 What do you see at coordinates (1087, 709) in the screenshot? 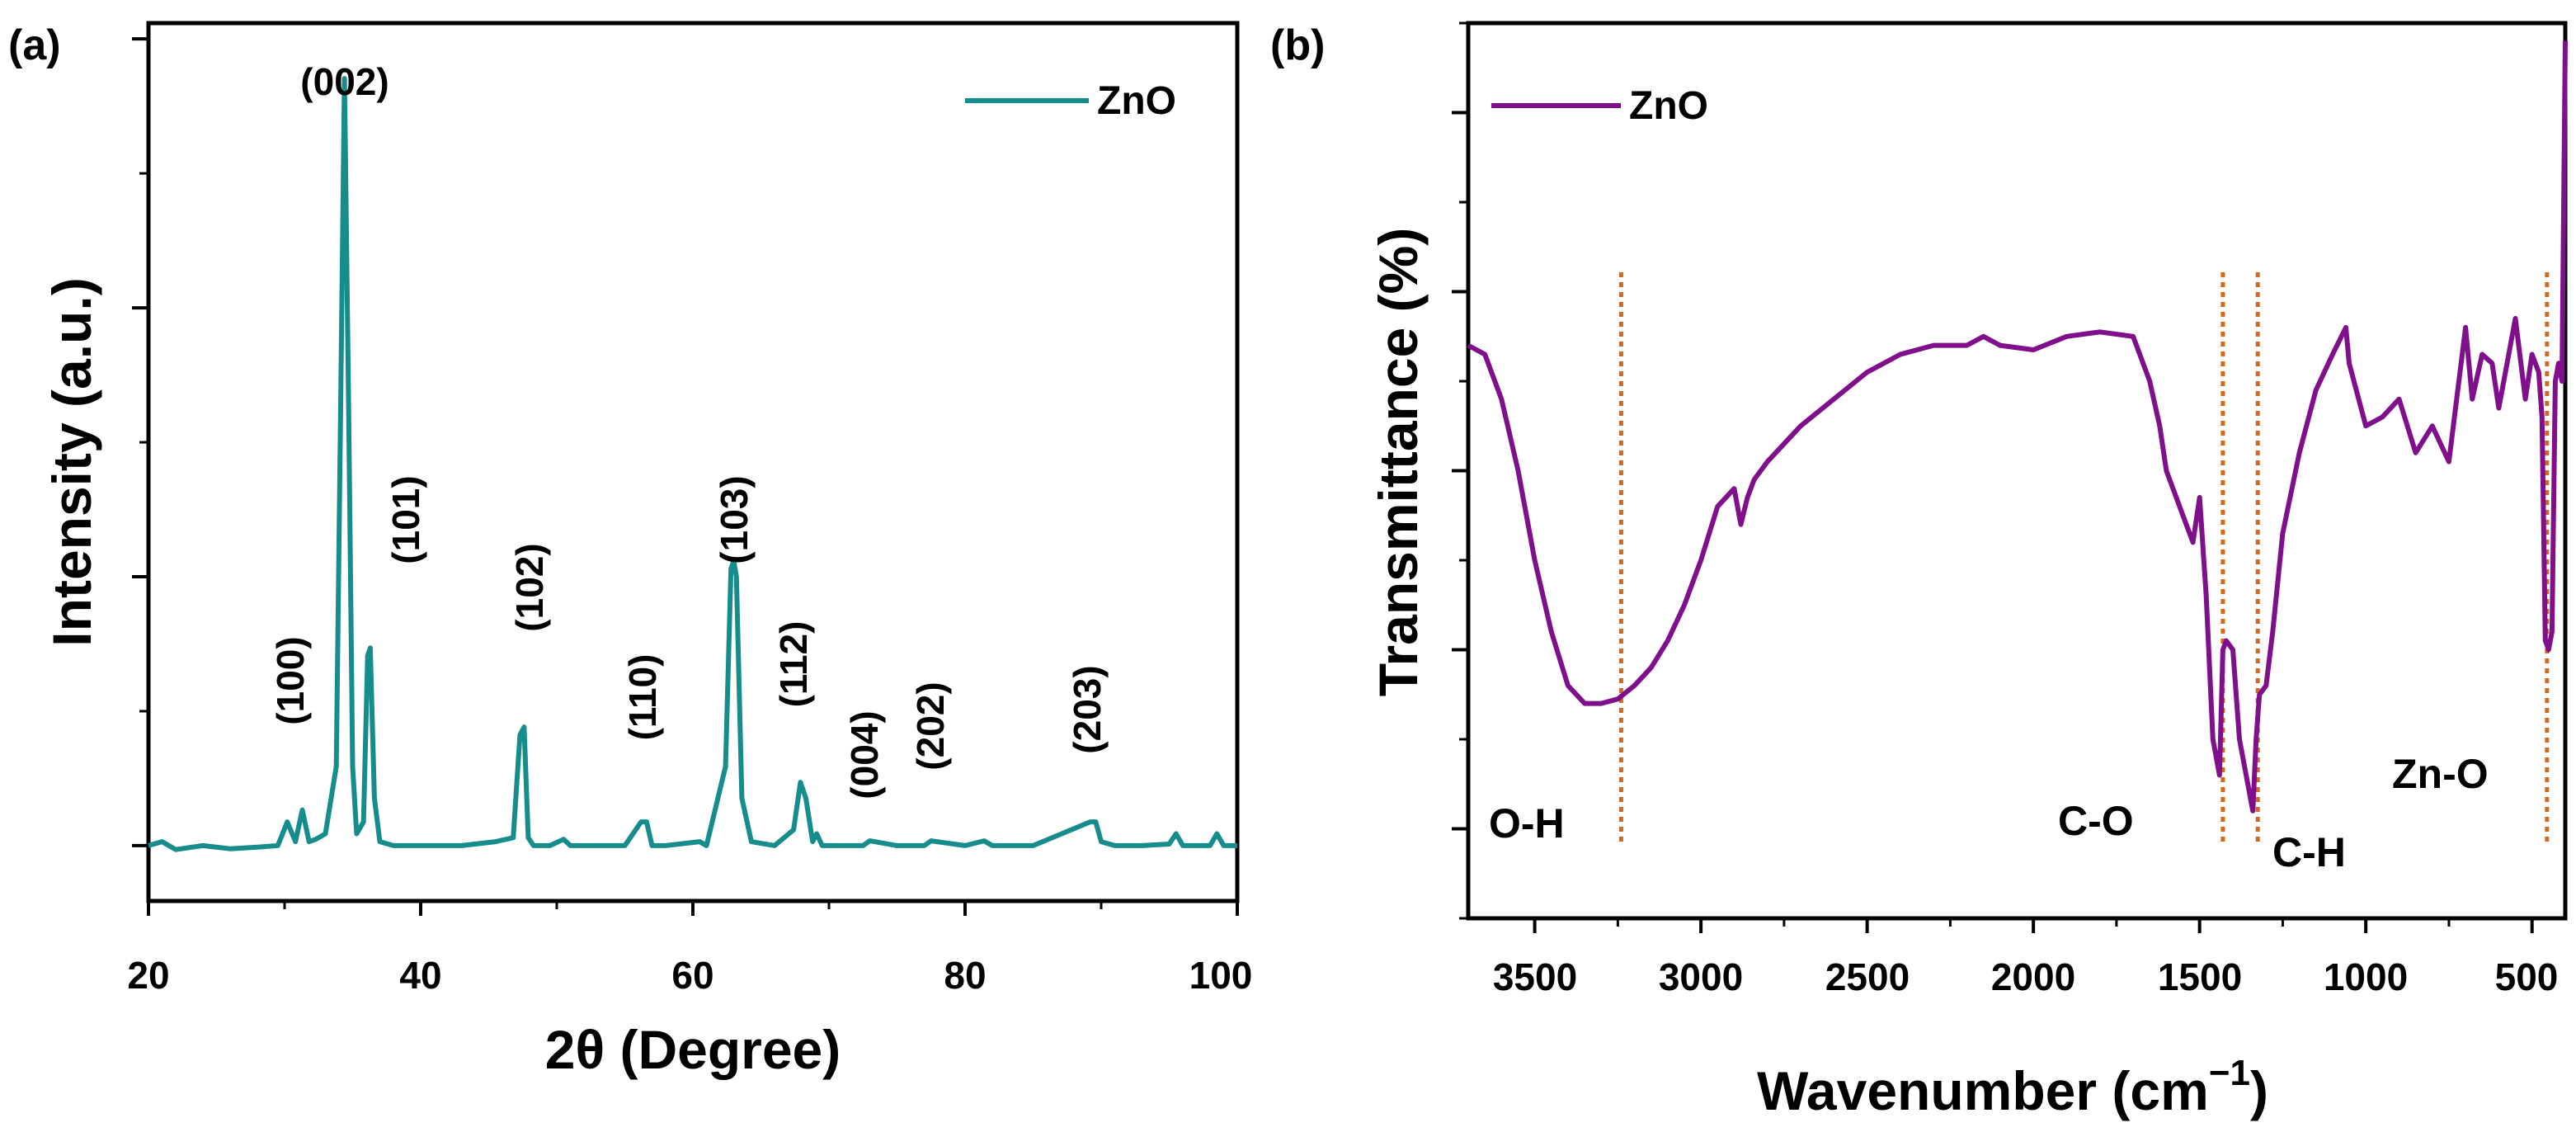
I see `peak-label-203: (203)` at bounding box center [1087, 709].